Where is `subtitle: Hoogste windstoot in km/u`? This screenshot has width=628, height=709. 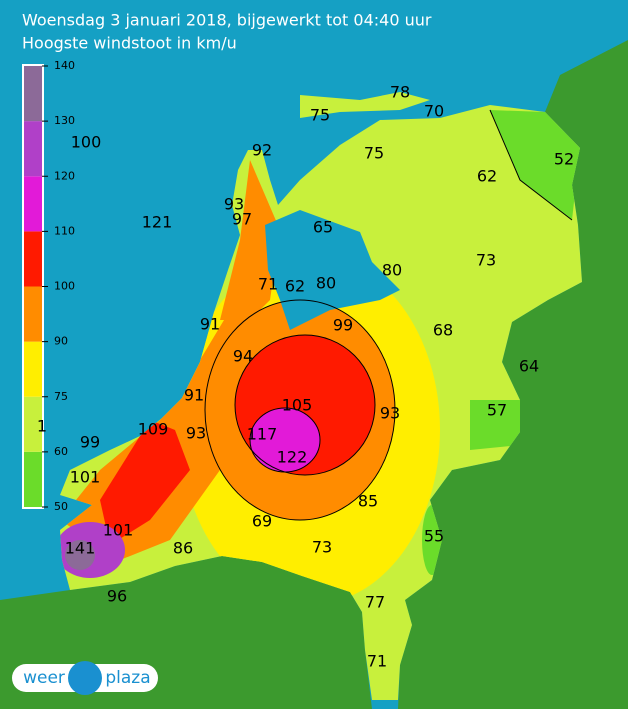 subtitle: Hoogste windstoot in km/u is located at coordinates (129, 43).